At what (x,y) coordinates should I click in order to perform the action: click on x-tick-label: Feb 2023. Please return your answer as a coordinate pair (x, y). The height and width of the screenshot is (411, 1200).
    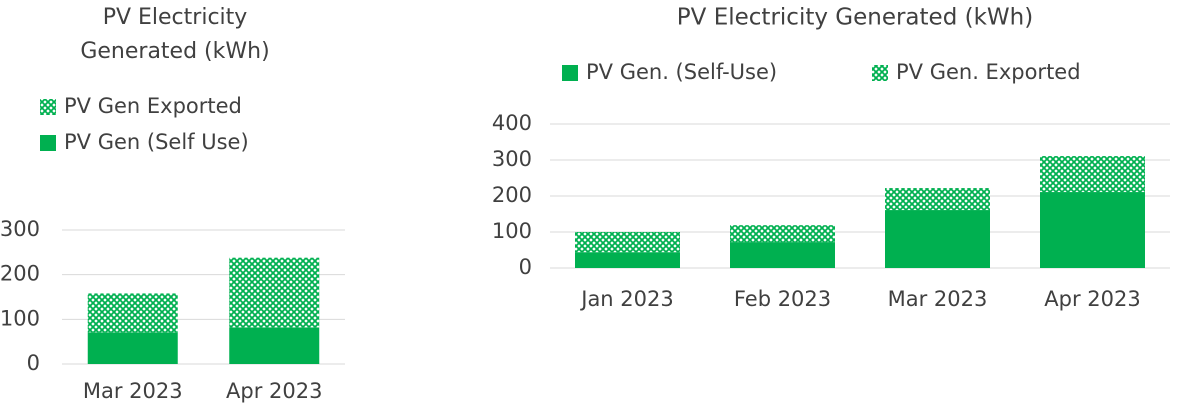
    Looking at the image, I should click on (782, 299).